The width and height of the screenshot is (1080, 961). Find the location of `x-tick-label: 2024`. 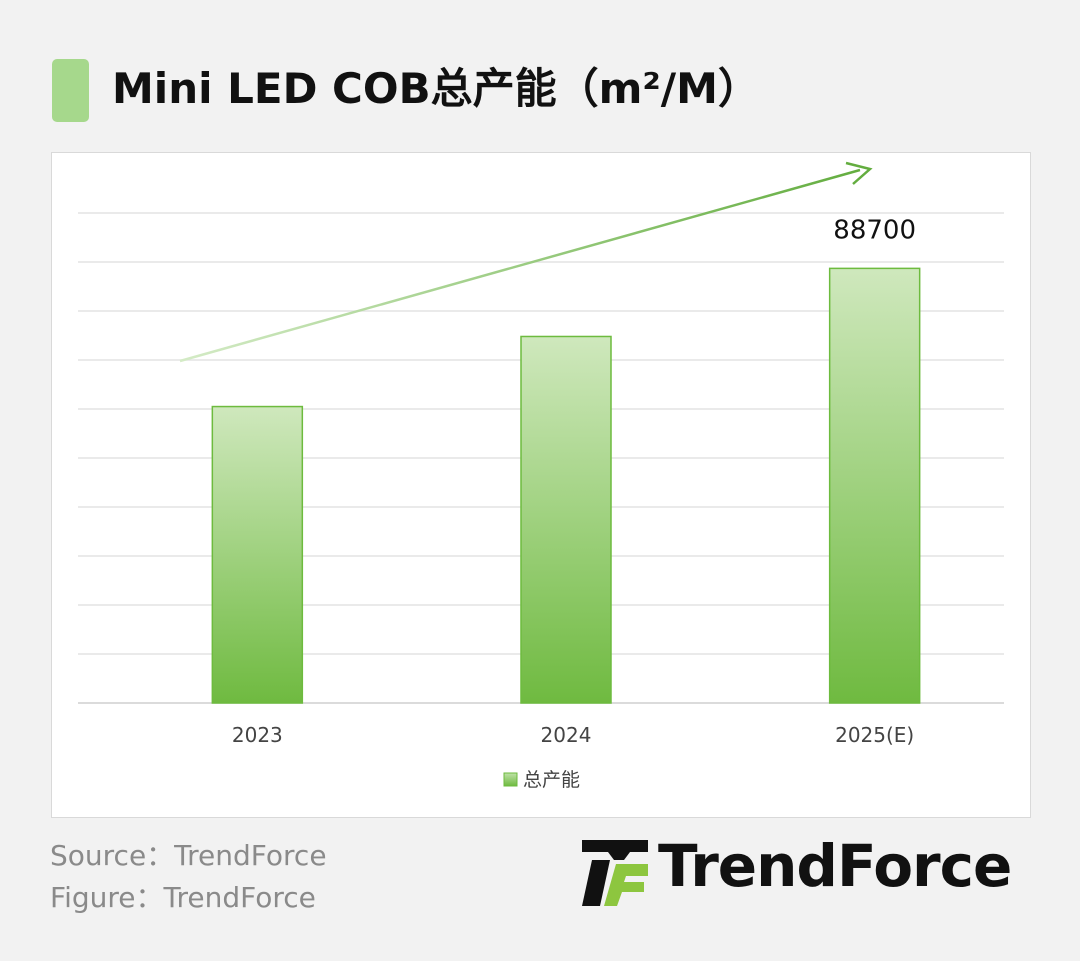

x-tick-label: 2024 is located at coordinates (566, 735).